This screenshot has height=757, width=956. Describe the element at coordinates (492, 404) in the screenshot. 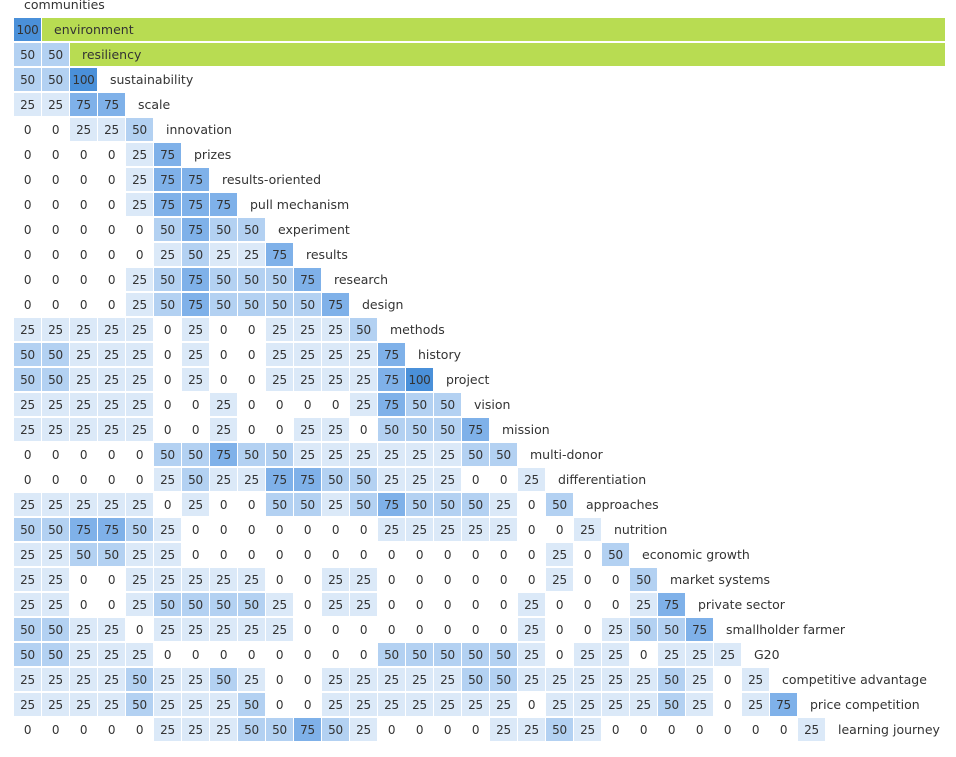

I see `row-label: vision` at that location.